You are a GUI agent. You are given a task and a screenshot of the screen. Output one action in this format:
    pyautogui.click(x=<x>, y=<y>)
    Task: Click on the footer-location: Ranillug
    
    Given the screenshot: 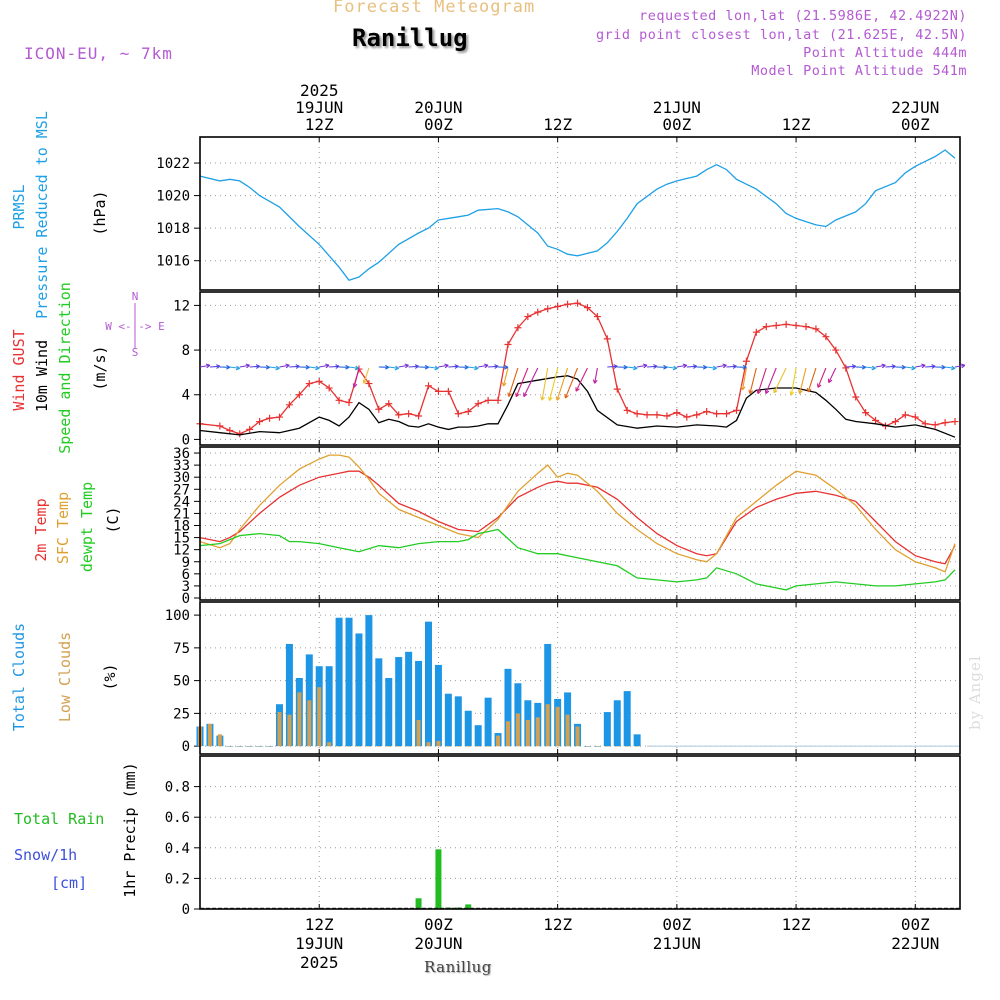 What is the action you would take?
    pyautogui.click(x=458, y=967)
    